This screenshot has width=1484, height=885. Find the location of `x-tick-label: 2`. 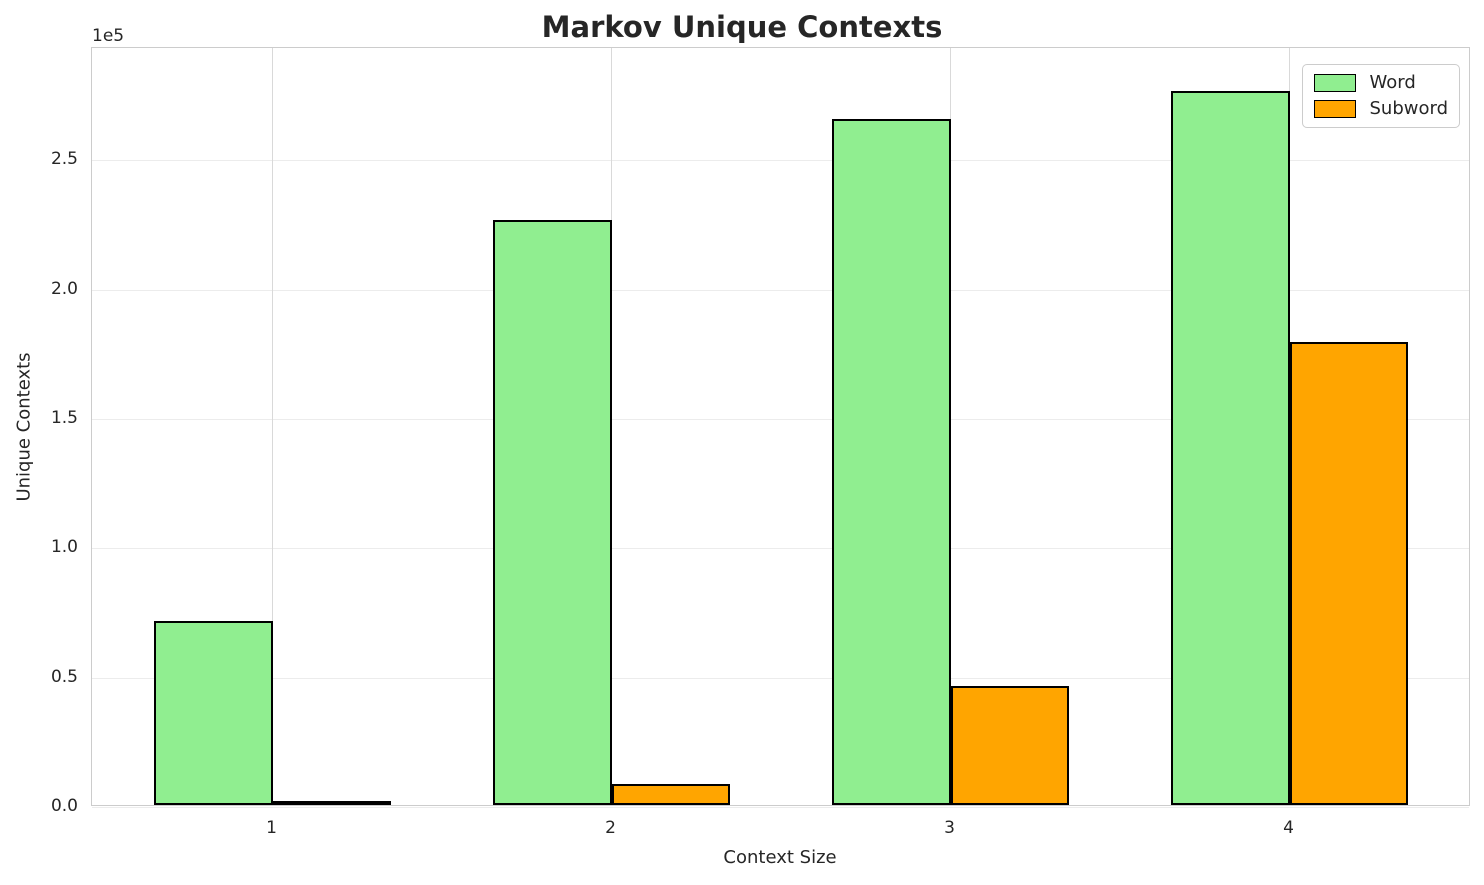

x-tick-label: 2 is located at coordinates (610, 828).